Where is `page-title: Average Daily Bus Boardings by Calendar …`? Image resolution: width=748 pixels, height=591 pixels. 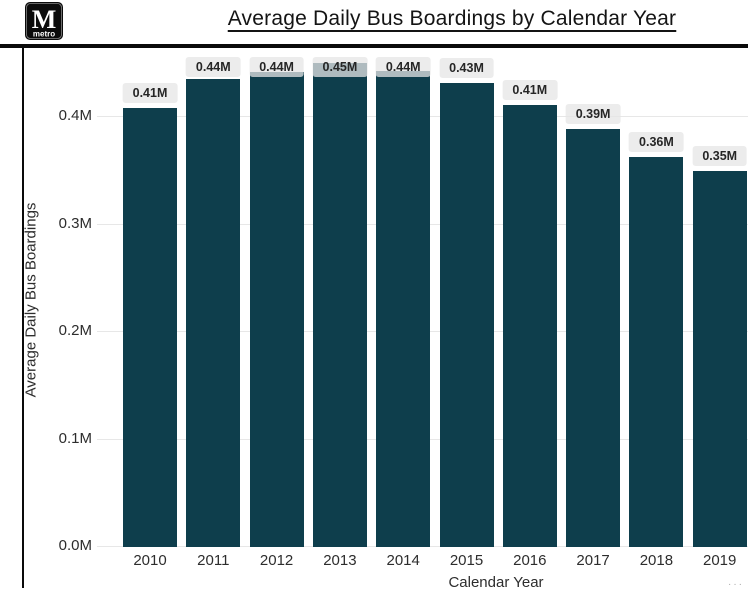
page-title: Average Daily Bus Boardings by Calendar … is located at coordinates (452, 18).